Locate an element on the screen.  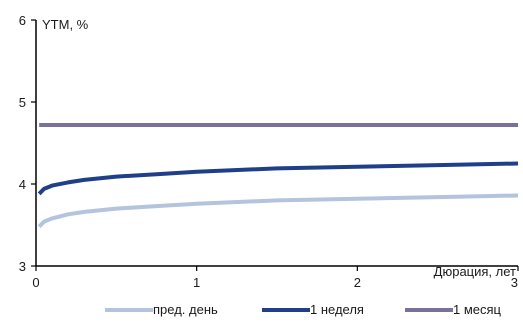
y-axis-title: YTM, % is located at coordinates (65, 24).